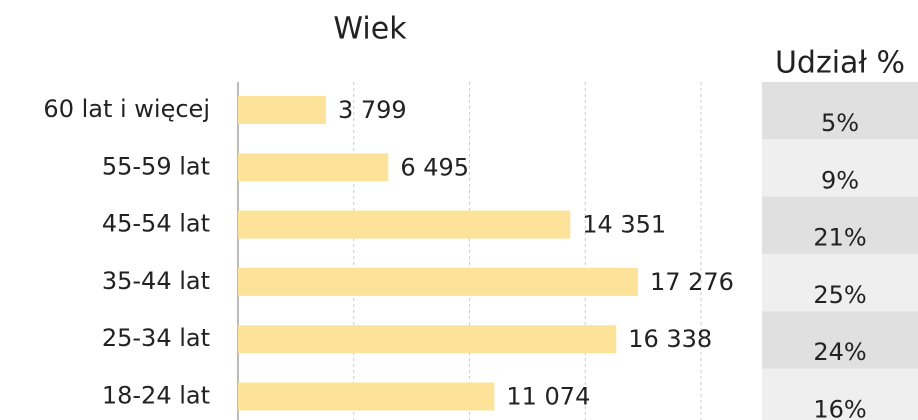 The height and width of the screenshot is (420, 918). I want to click on table-value: 16%, so click(839, 408).